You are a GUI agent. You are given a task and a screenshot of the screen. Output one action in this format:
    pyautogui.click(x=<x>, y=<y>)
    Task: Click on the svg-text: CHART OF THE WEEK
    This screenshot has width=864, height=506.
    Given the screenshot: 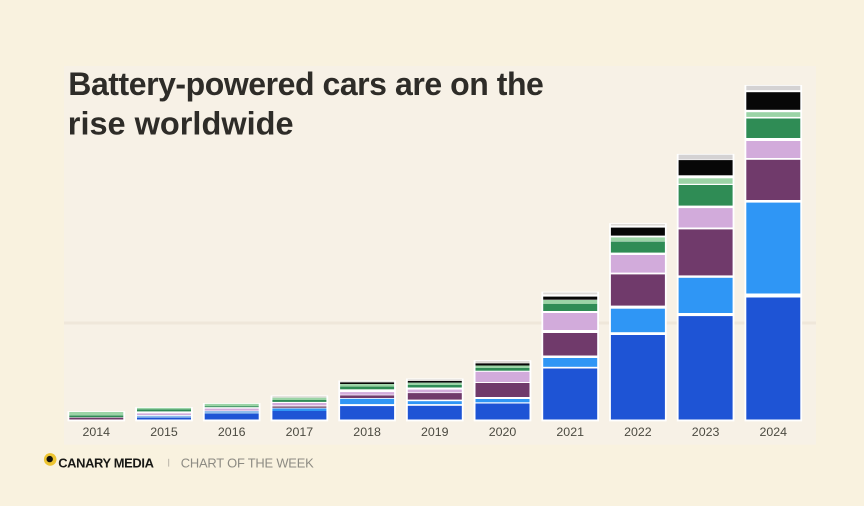 What is the action you would take?
    pyautogui.click(x=247, y=462)
    